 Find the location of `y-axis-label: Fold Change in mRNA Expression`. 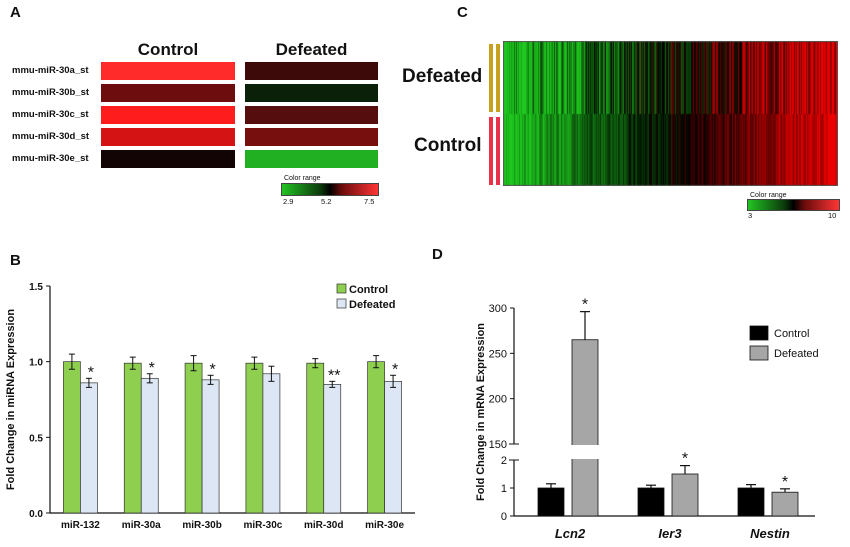

y-axis-label: Fold Change in mRNA Expression is located at coordinates (481, 412).